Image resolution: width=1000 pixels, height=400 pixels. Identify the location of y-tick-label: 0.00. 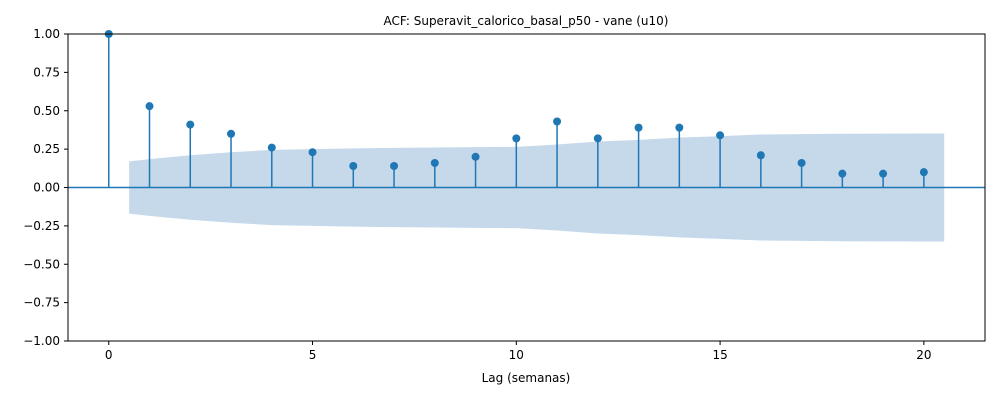
(46, 188).